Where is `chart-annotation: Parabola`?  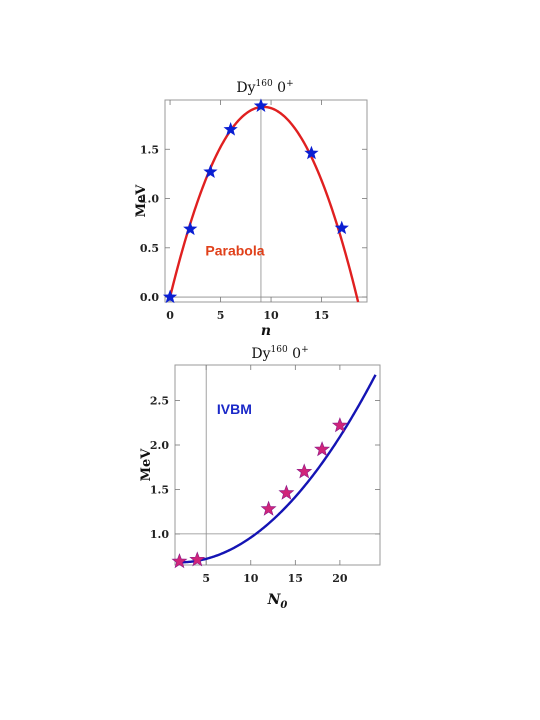 chart-annotation: Parabola is located at coordinates (234, 251).